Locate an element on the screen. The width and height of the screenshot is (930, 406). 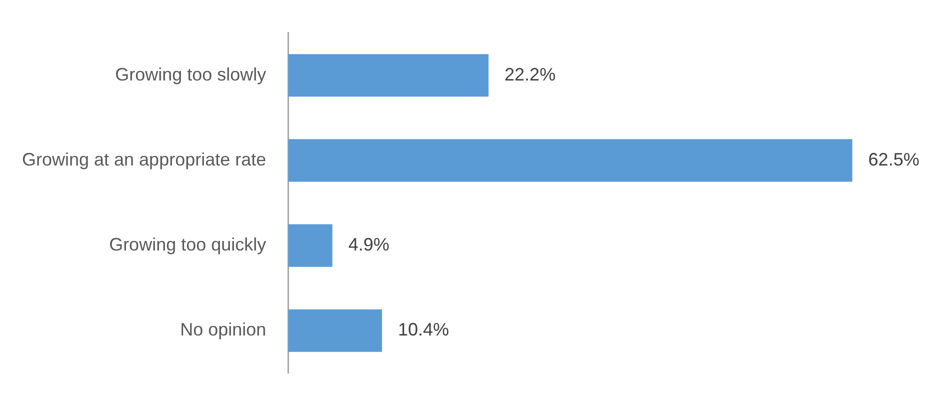
y-tick-label: Growing too quickly is located at coordinates (187, 244).